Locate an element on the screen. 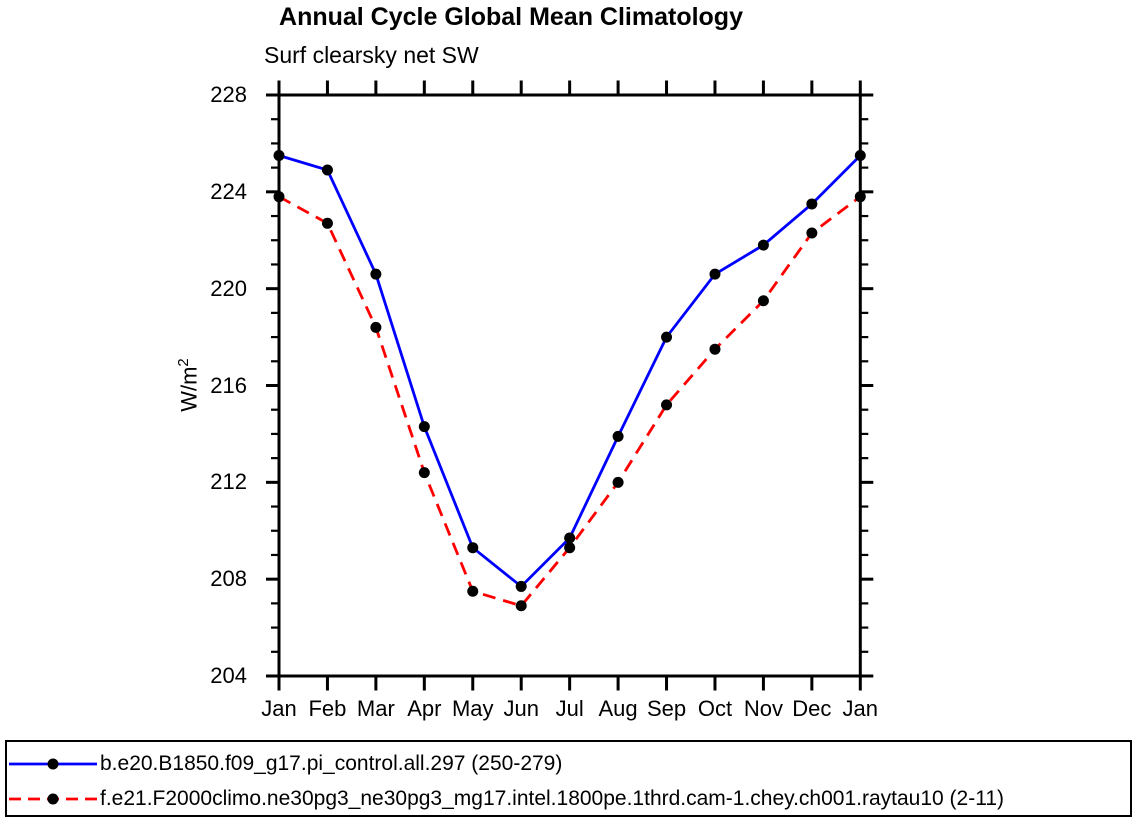 This screenshot has width=1138, height=827. x-tick-label: Apr is located at coordinates (424, 708).